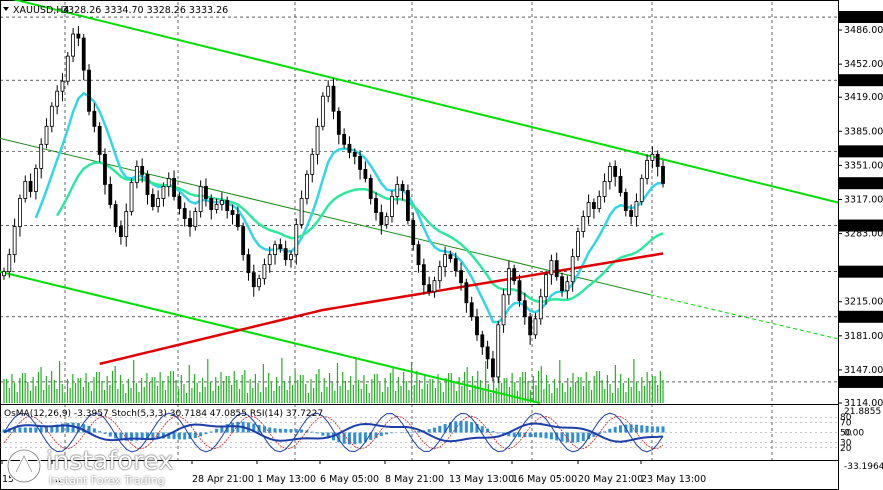 Image resolution: width=883 pixels, height=490 pixels. I want to click on price-level-label: 3365.00, so click(862, 152).